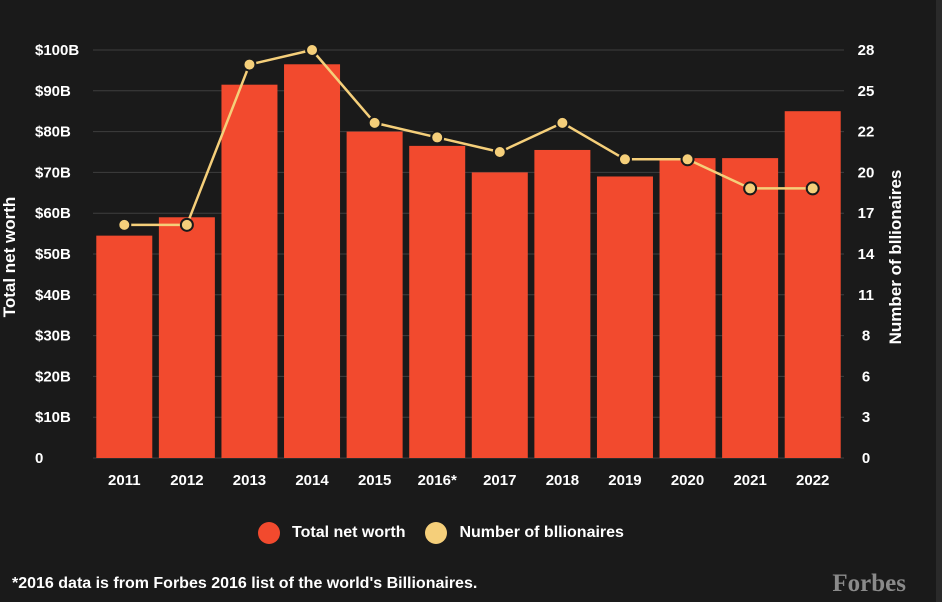  What do you see at coordinates (374, 480) in the screenshot?
I see `x-tick-label: 2015` at bounding box center [374, 480].